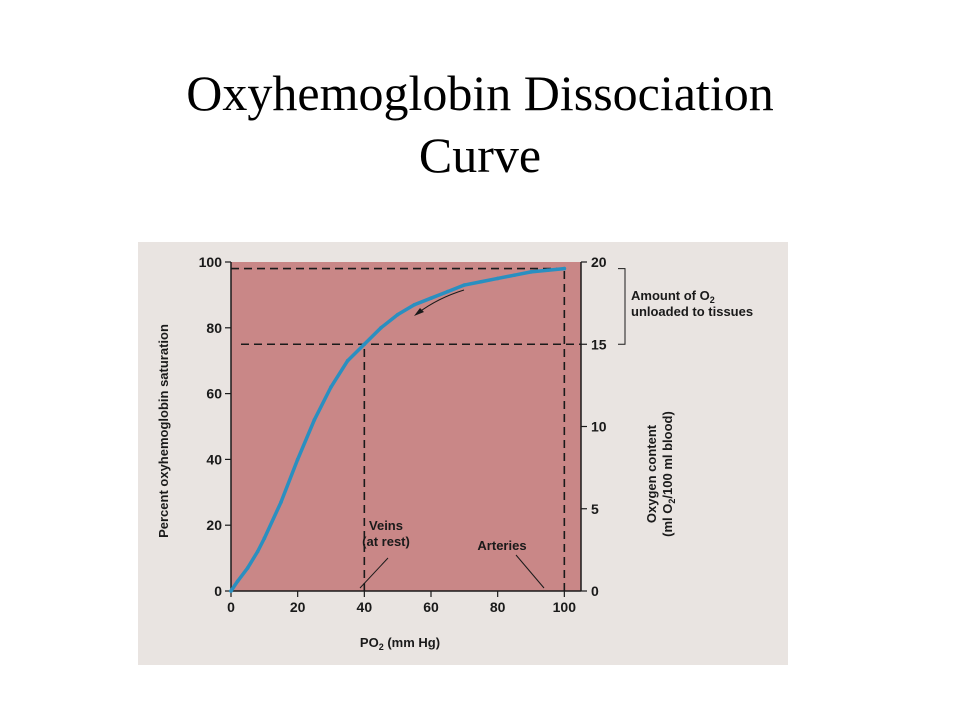 This screenshot has width=960, height=720. I want to click on x-tick-label: 0, so click(231, 607).